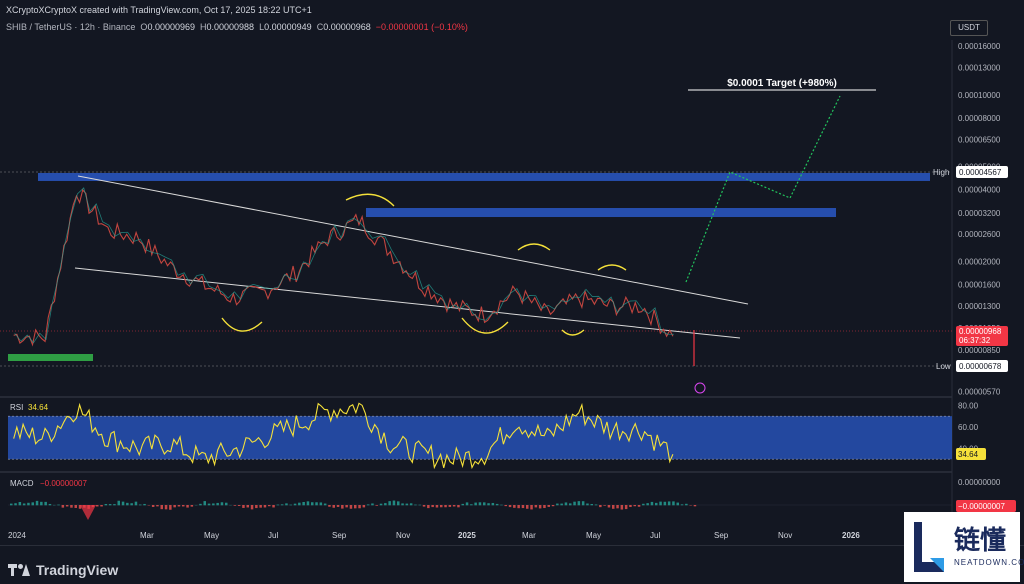 This screenshot has height=584, width=1024. What do you see at coordinates (968, 427) in the screenshot?
I see `rsi-tick-label: 60.00` at bounding box center [968, 427].